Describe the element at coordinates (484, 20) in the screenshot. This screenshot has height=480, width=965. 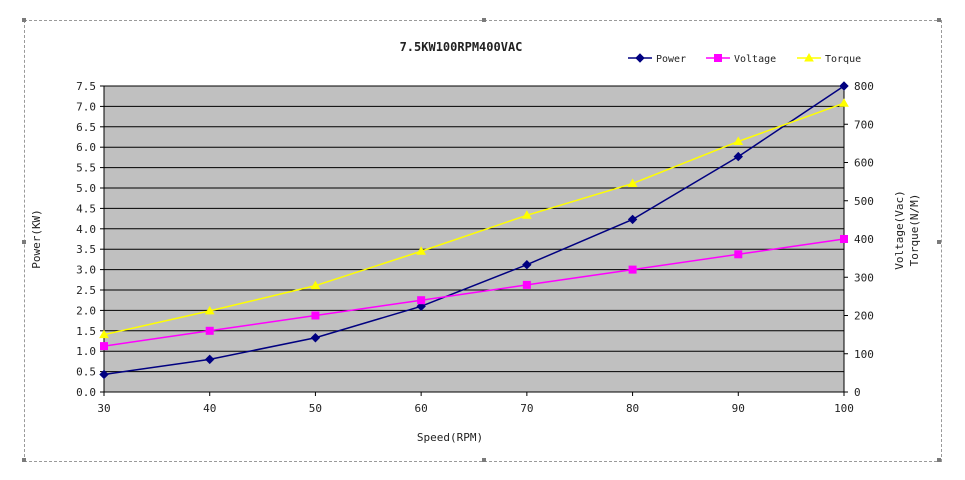
I see `resize-handle-top` at that location.